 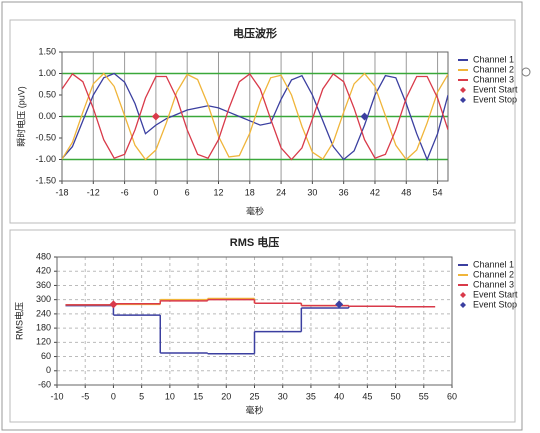 I want to click on x-tick-label: 36, so click(x=344, y=192).